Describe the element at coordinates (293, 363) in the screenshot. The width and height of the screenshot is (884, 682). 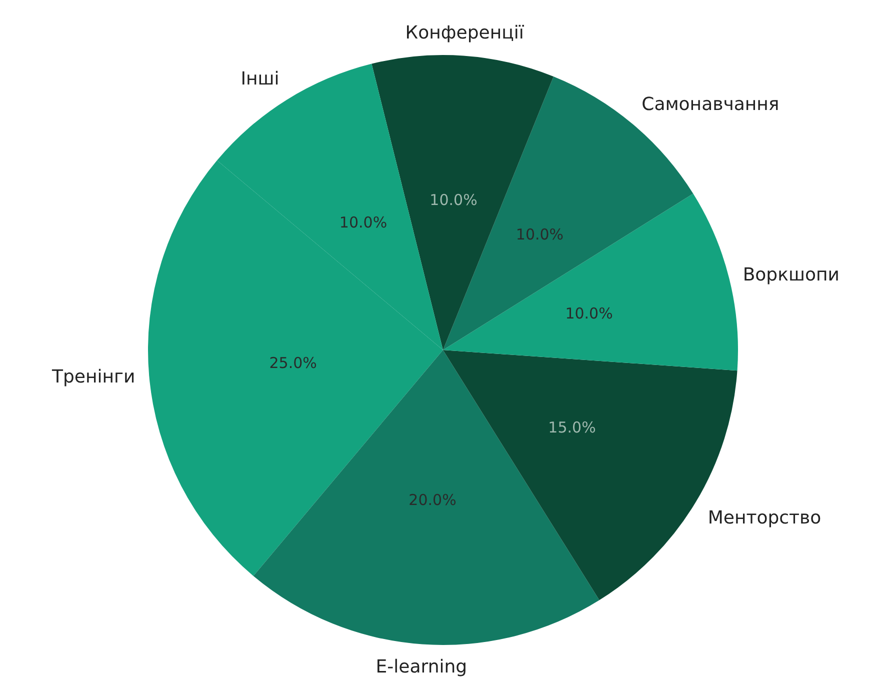
I see `data-label: 25.0%` at that location.